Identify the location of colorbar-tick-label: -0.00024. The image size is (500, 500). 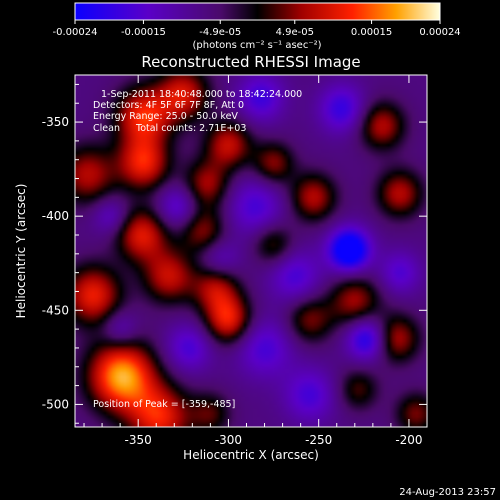
(75, 32).